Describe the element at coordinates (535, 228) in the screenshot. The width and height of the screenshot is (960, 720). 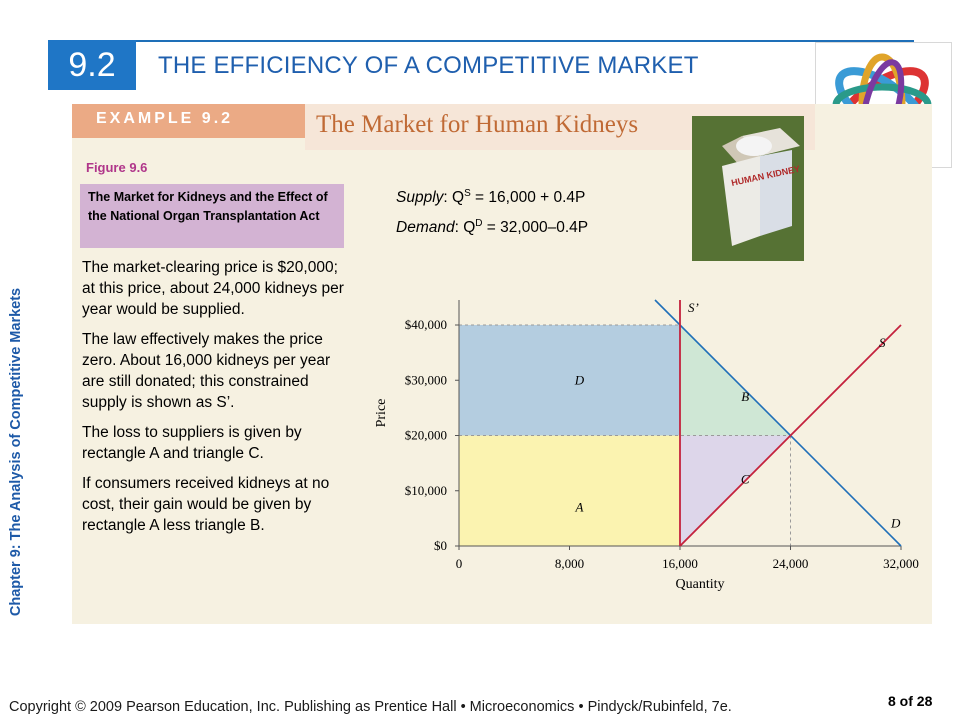
I see `demand-eq-rest: = 32,000–0.4P` at that location.